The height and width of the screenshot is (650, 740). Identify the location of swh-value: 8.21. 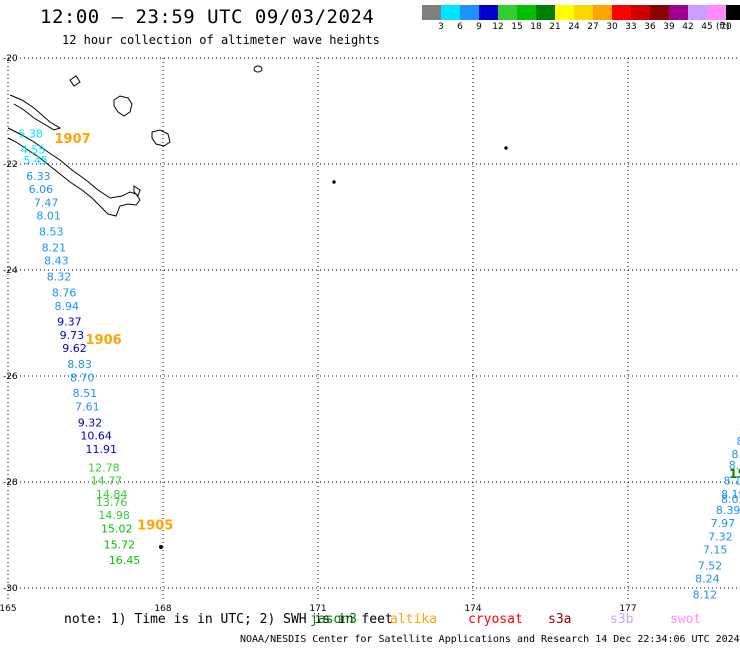
(54, 247).